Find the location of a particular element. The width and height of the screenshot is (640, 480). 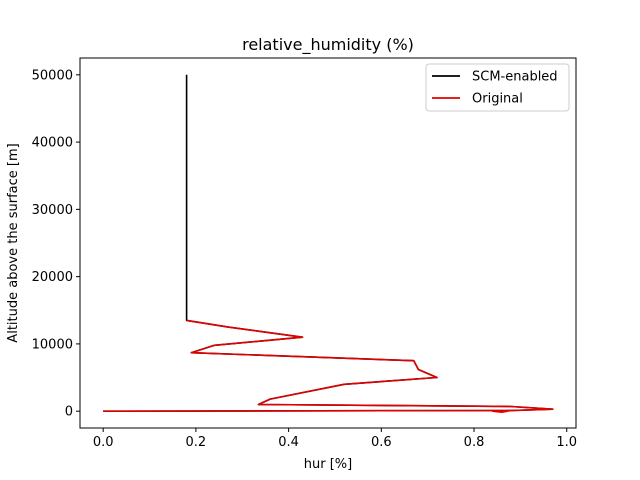

series-line-original is located at coordinates (328, 366).